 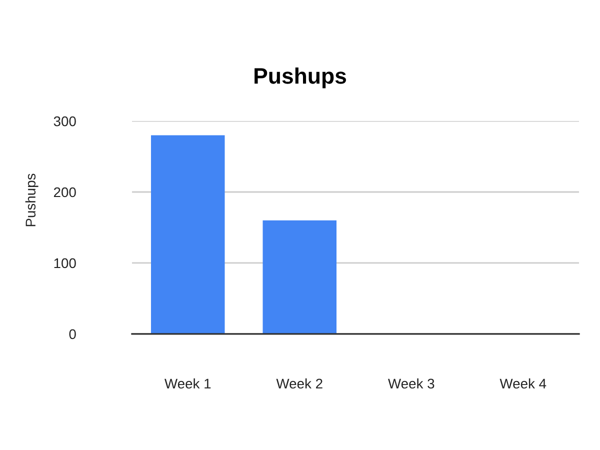 I want to click on chart-title: Pushups, so click(x=300, y=77).